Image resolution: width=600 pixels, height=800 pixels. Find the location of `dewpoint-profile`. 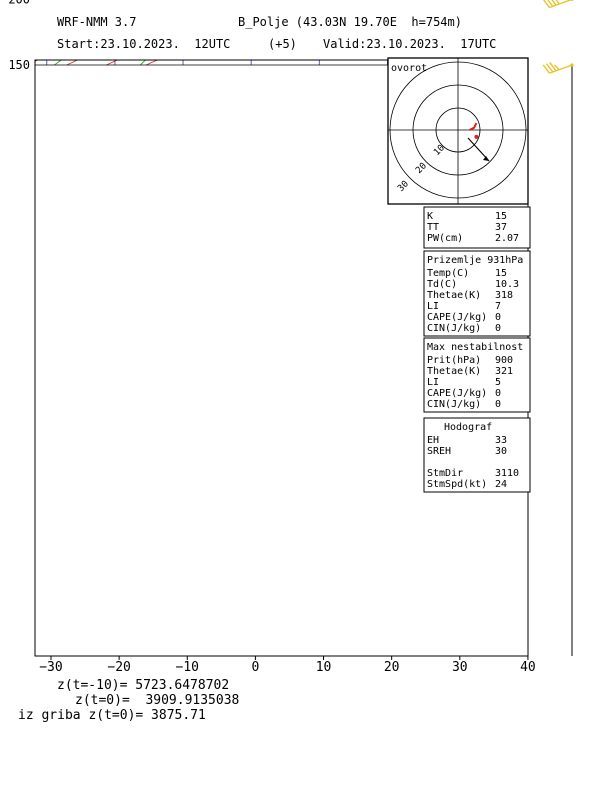

dewpoint-profile is located at coordinates (175, 32).